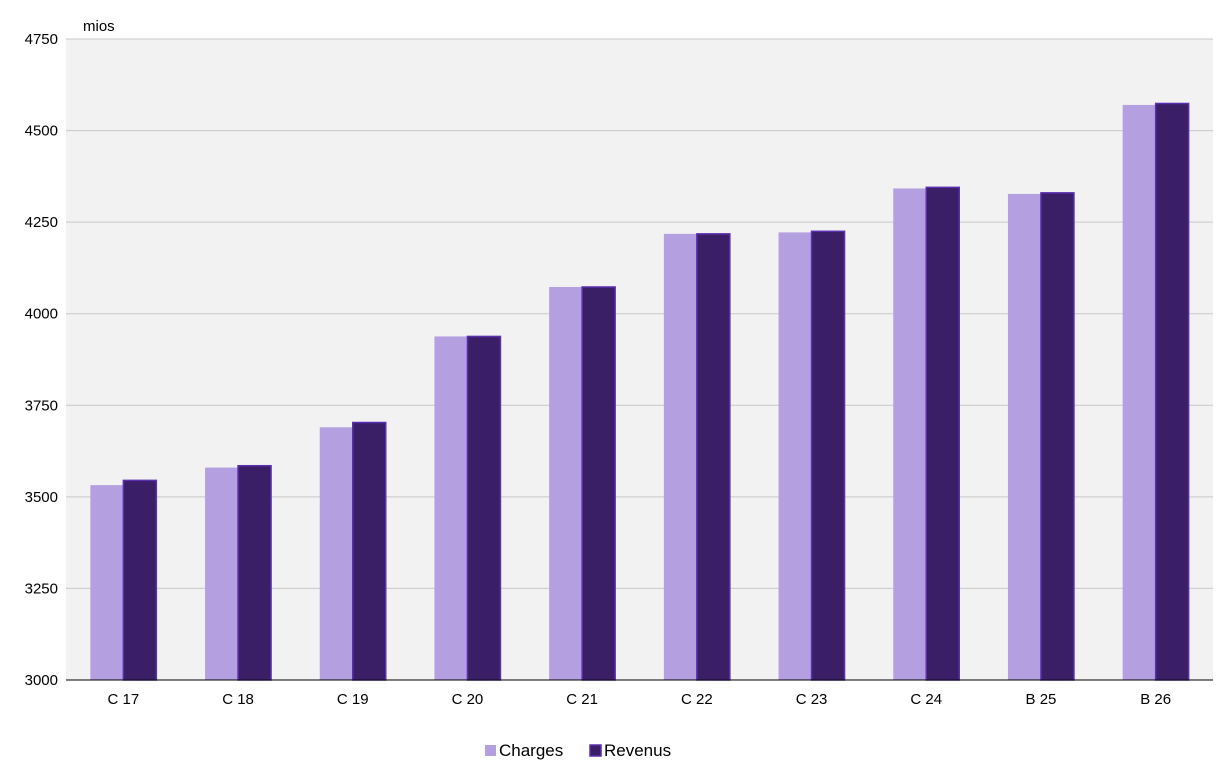 Image resolution: width=1223 pixels, height=763 pixels. What do you see at coordinates (640, 699) in the screenshot?
I see `x-axis: C 17 C 18 C 19 C 20 C 21 C 22 C 23 C 24 B 25 B 26` at bounding box center [640, 699].